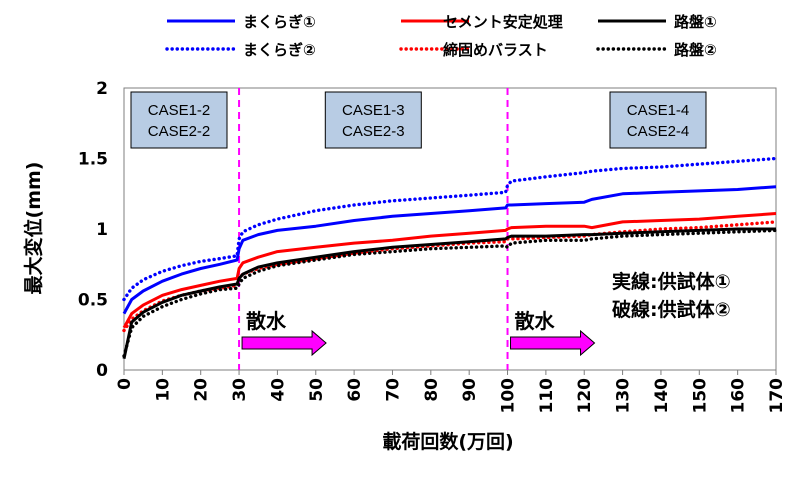  Describe the element at coordinates (695, 22) in the screenshot. I see `legend-label: 路盤①` at that location.